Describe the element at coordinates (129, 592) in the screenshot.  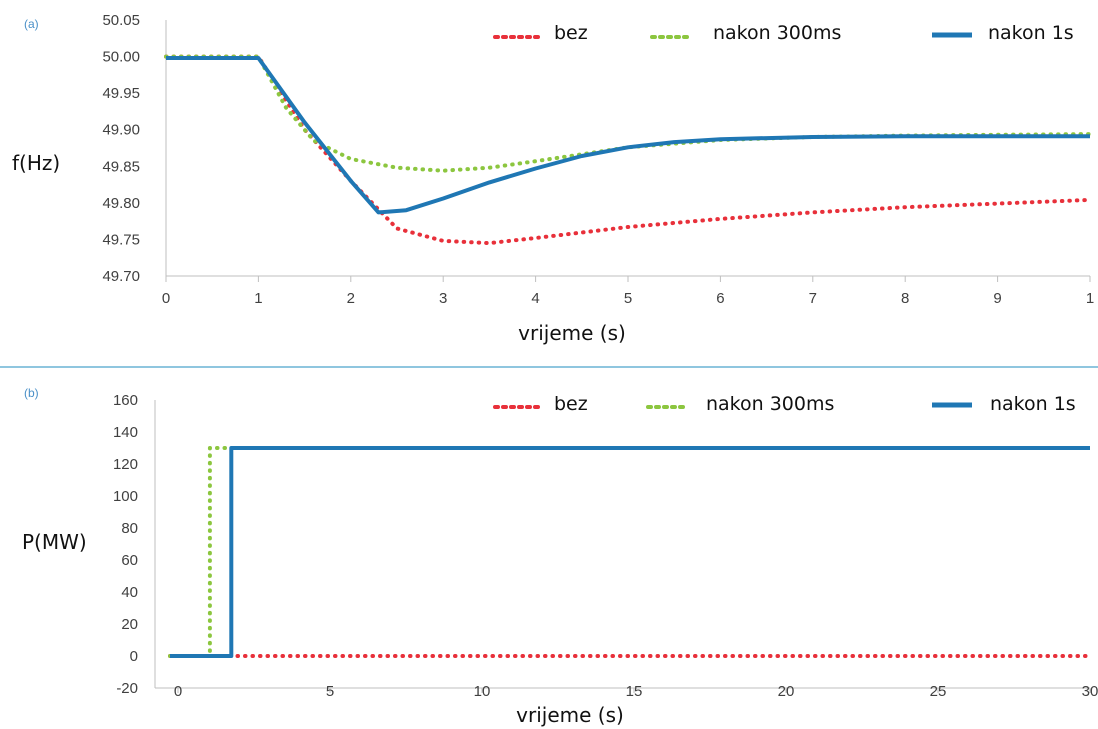
I see `y-tick-label: 40` at that location.